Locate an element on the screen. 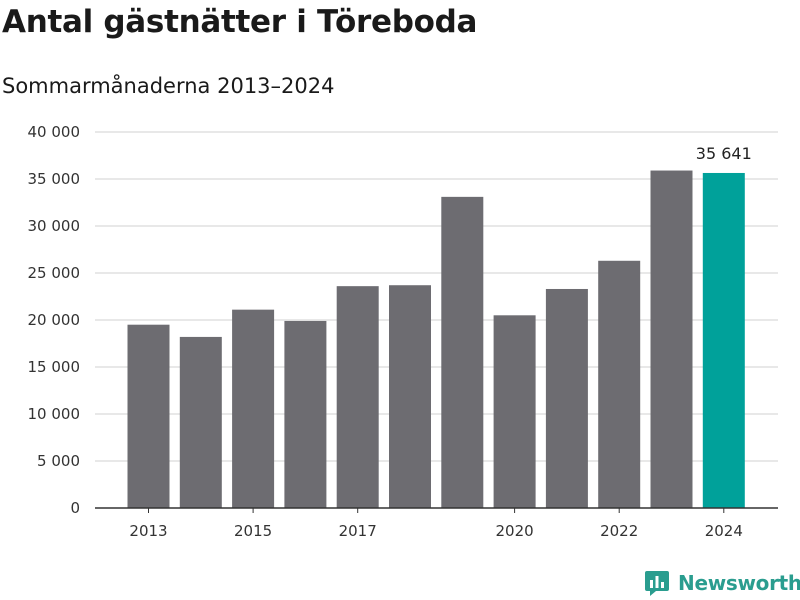 The width and height of the screenshot is (800, 600). bar-2019 is located at coordinates (462, 352).